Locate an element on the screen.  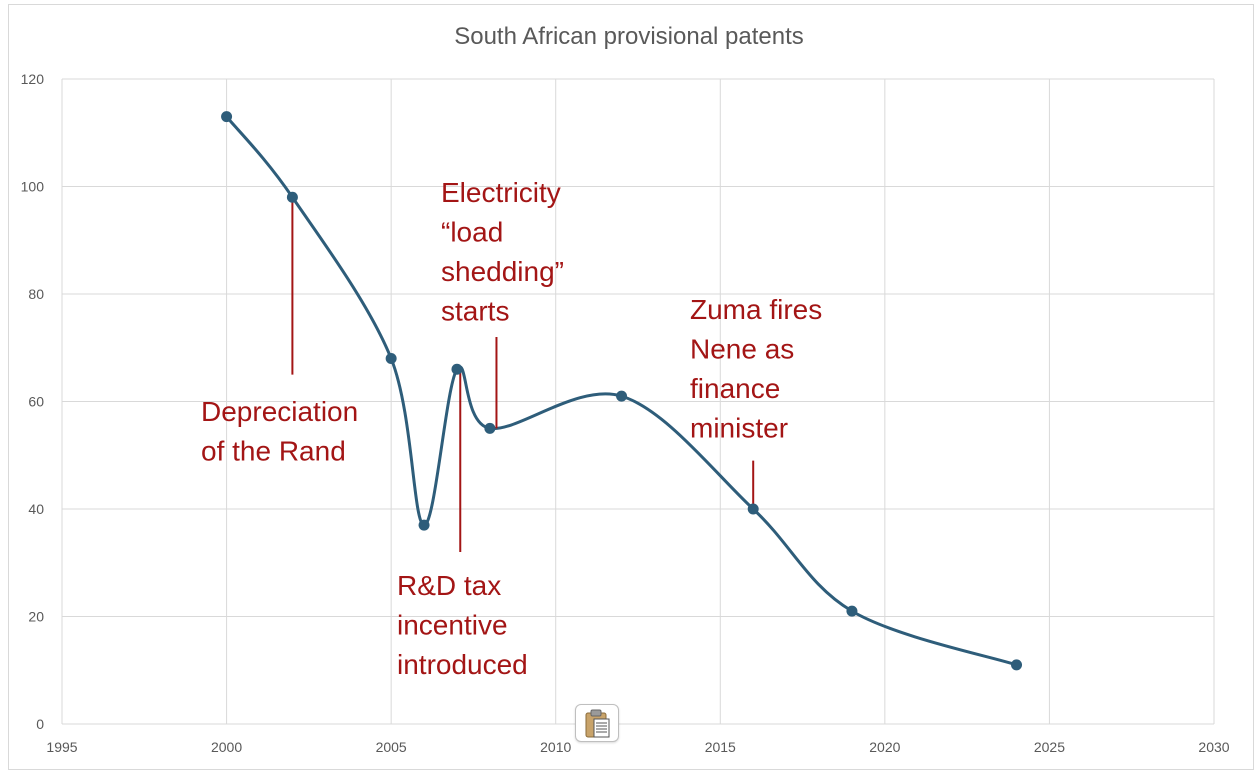
clipboard-icon is located at coordinates (597, 723).